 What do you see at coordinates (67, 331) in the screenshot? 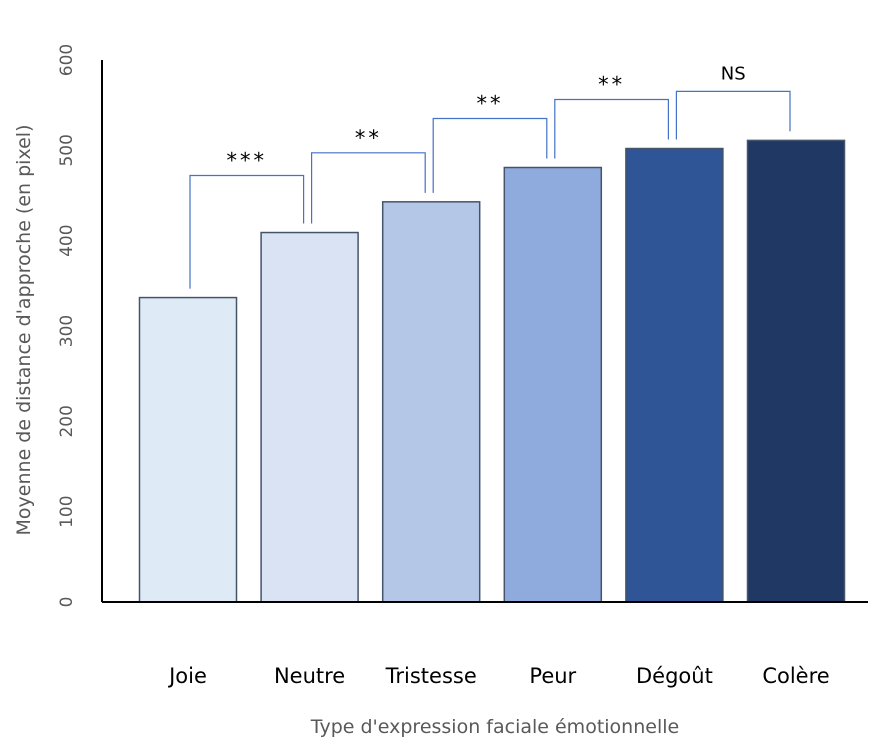
I see `y-tick-label: 300` at bounding box center [67, 331].